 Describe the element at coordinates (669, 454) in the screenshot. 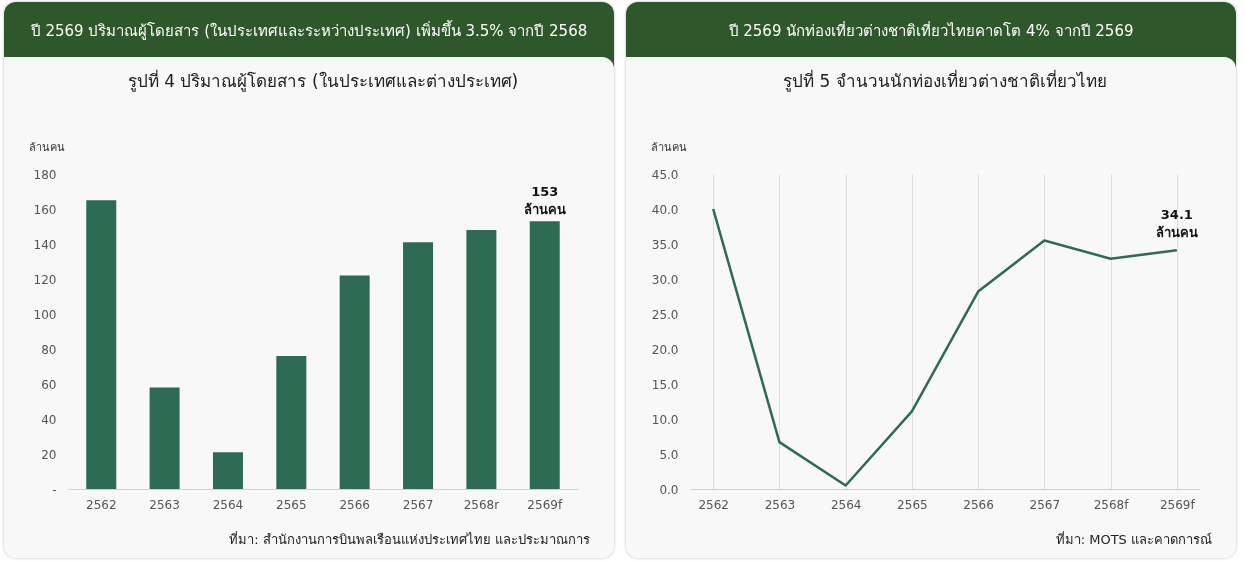

I see `y-tick-label: 5.0` at that location.